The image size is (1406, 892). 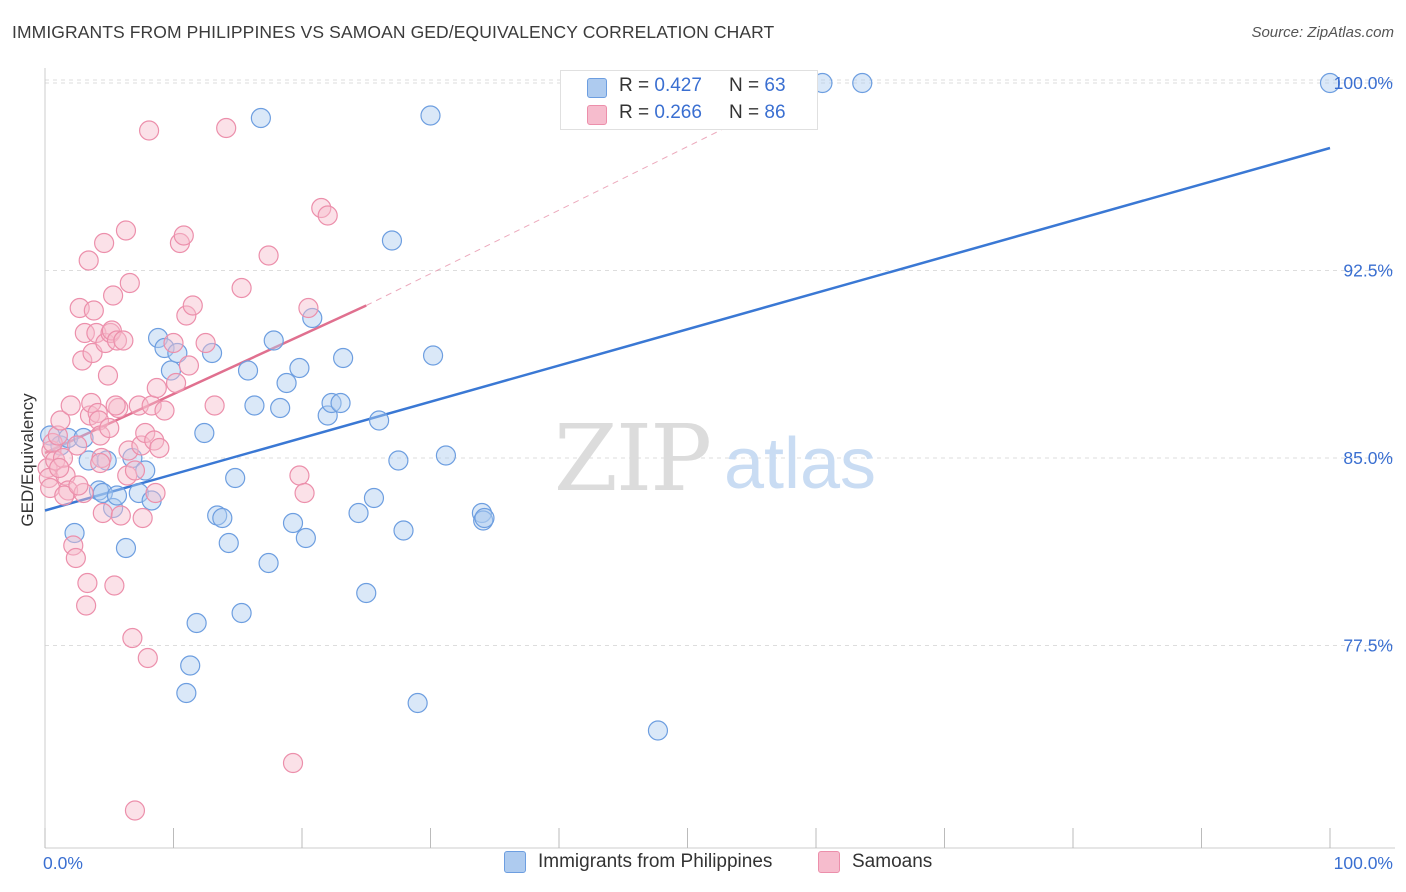 I want to click on trendline-samoans, so click(x=205, y=379).